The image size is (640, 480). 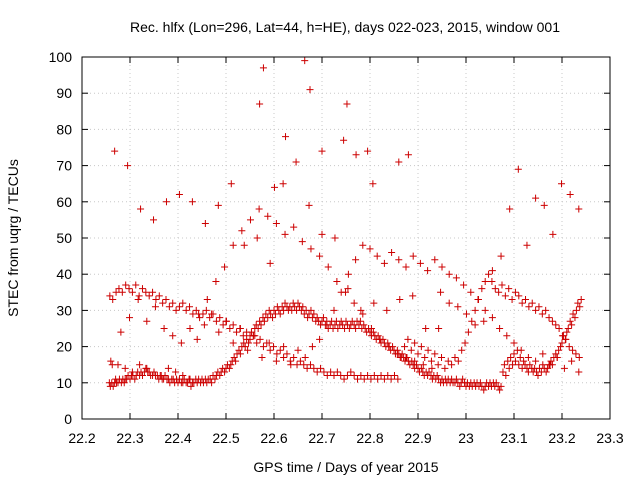 What do you see at coordinates (64, 310) in the screenshot?
I see `y-tick-label: 30` at bounding box center [64, 310].